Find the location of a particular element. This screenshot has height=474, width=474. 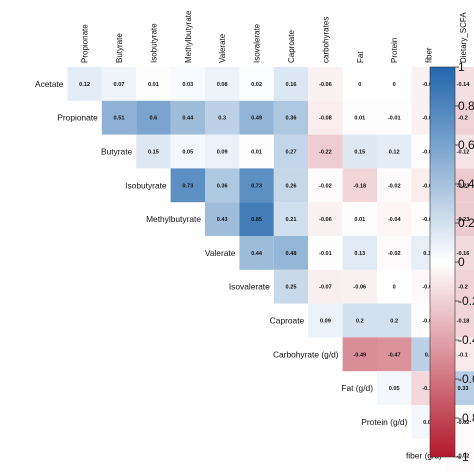

row-label: Butyrate is located at coordinates (117, 152).